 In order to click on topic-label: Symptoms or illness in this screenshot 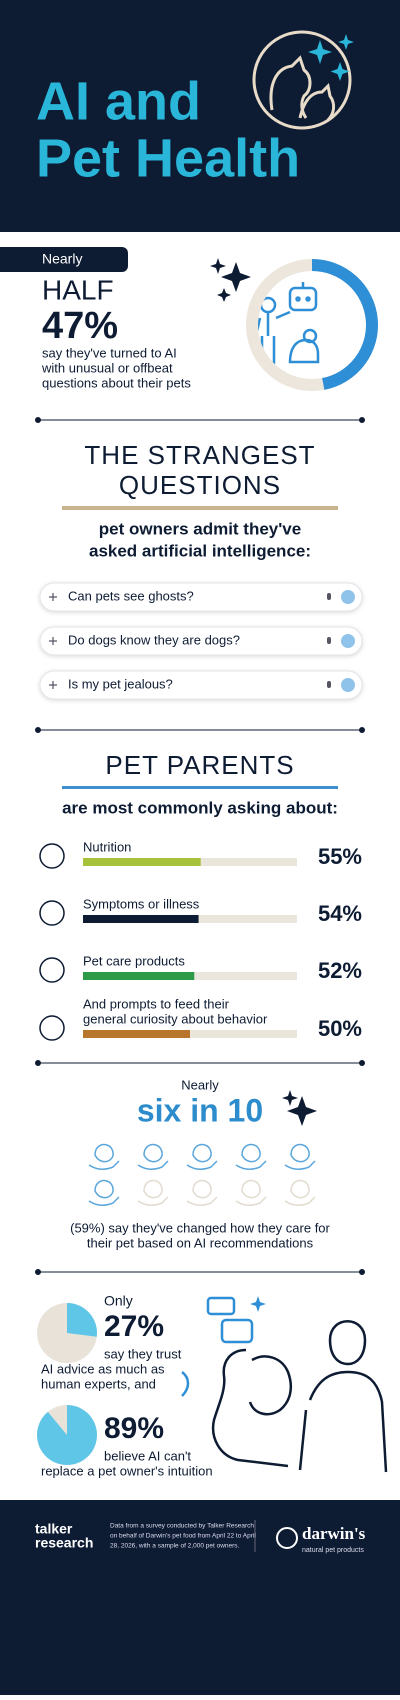, I will do `click(141, 903)`.